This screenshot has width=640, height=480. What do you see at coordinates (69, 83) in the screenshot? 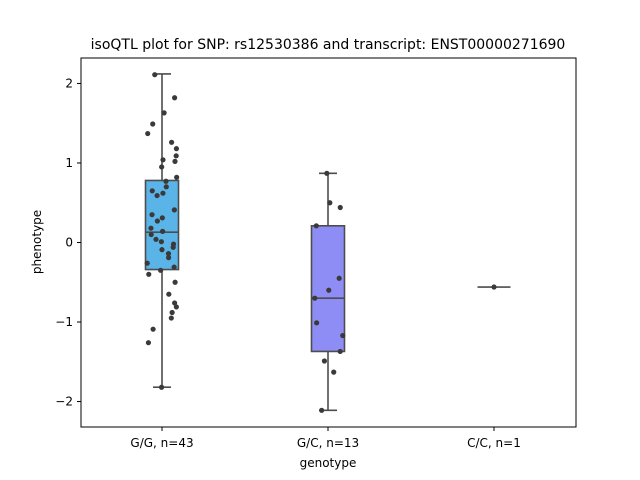
I see `y-tick-label: 2` at bounding box center [69, 83].